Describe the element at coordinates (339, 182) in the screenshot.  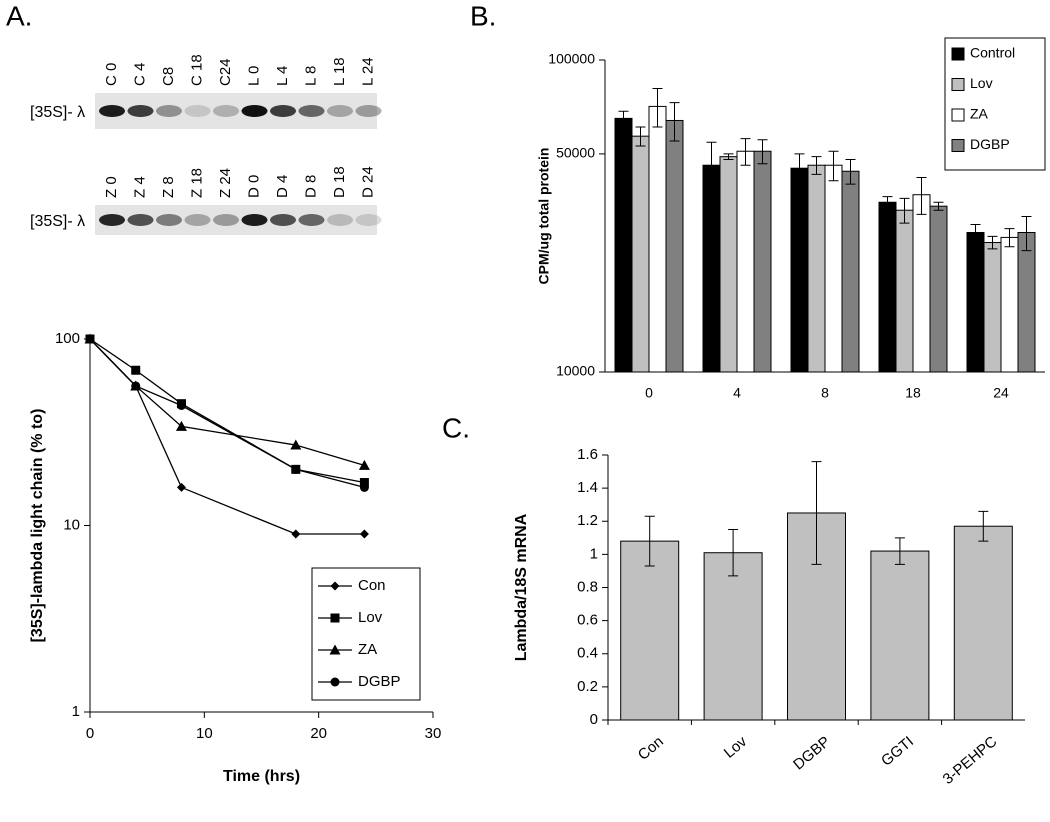
I see `lane-label: D 18` at that location.